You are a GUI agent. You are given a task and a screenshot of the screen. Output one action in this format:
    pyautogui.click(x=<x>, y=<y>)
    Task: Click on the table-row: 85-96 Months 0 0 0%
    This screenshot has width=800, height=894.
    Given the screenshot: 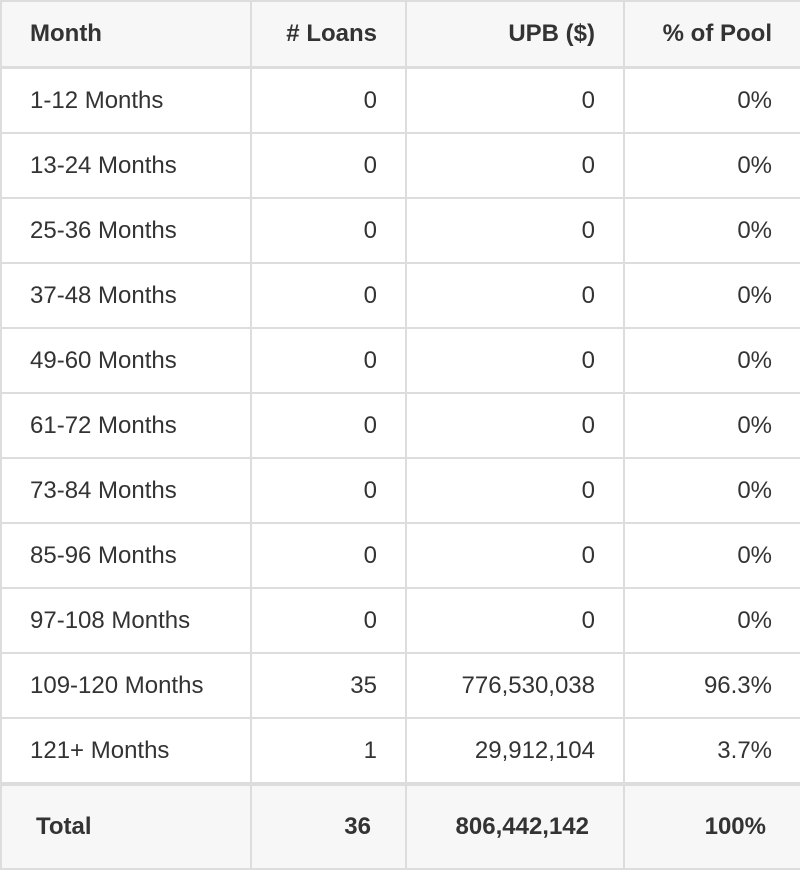 What is the action you would take?
    pyautogui.click(x=400, y=555)
    